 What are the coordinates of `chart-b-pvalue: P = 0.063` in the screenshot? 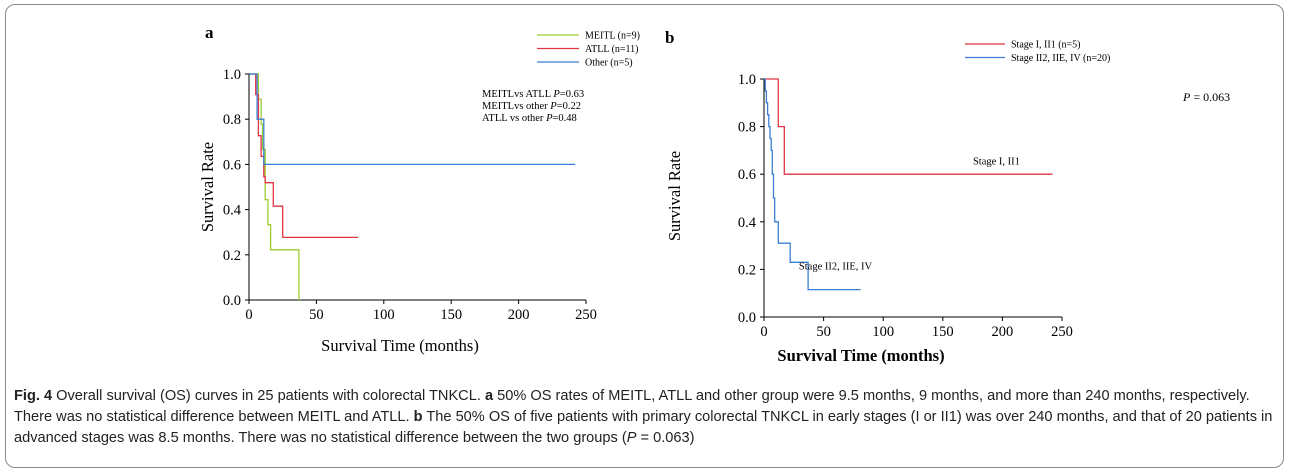 It's located at (1206, 97).